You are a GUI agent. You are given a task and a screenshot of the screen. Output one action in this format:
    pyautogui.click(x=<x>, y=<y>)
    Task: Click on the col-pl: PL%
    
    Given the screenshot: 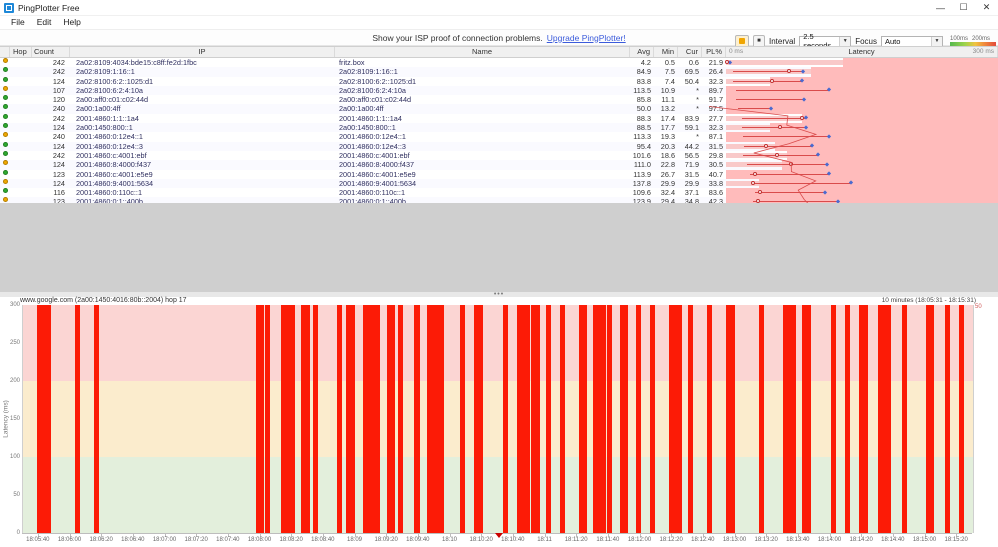 What is the action you would take?
    pyautogui.click(x=714, y=52)
    